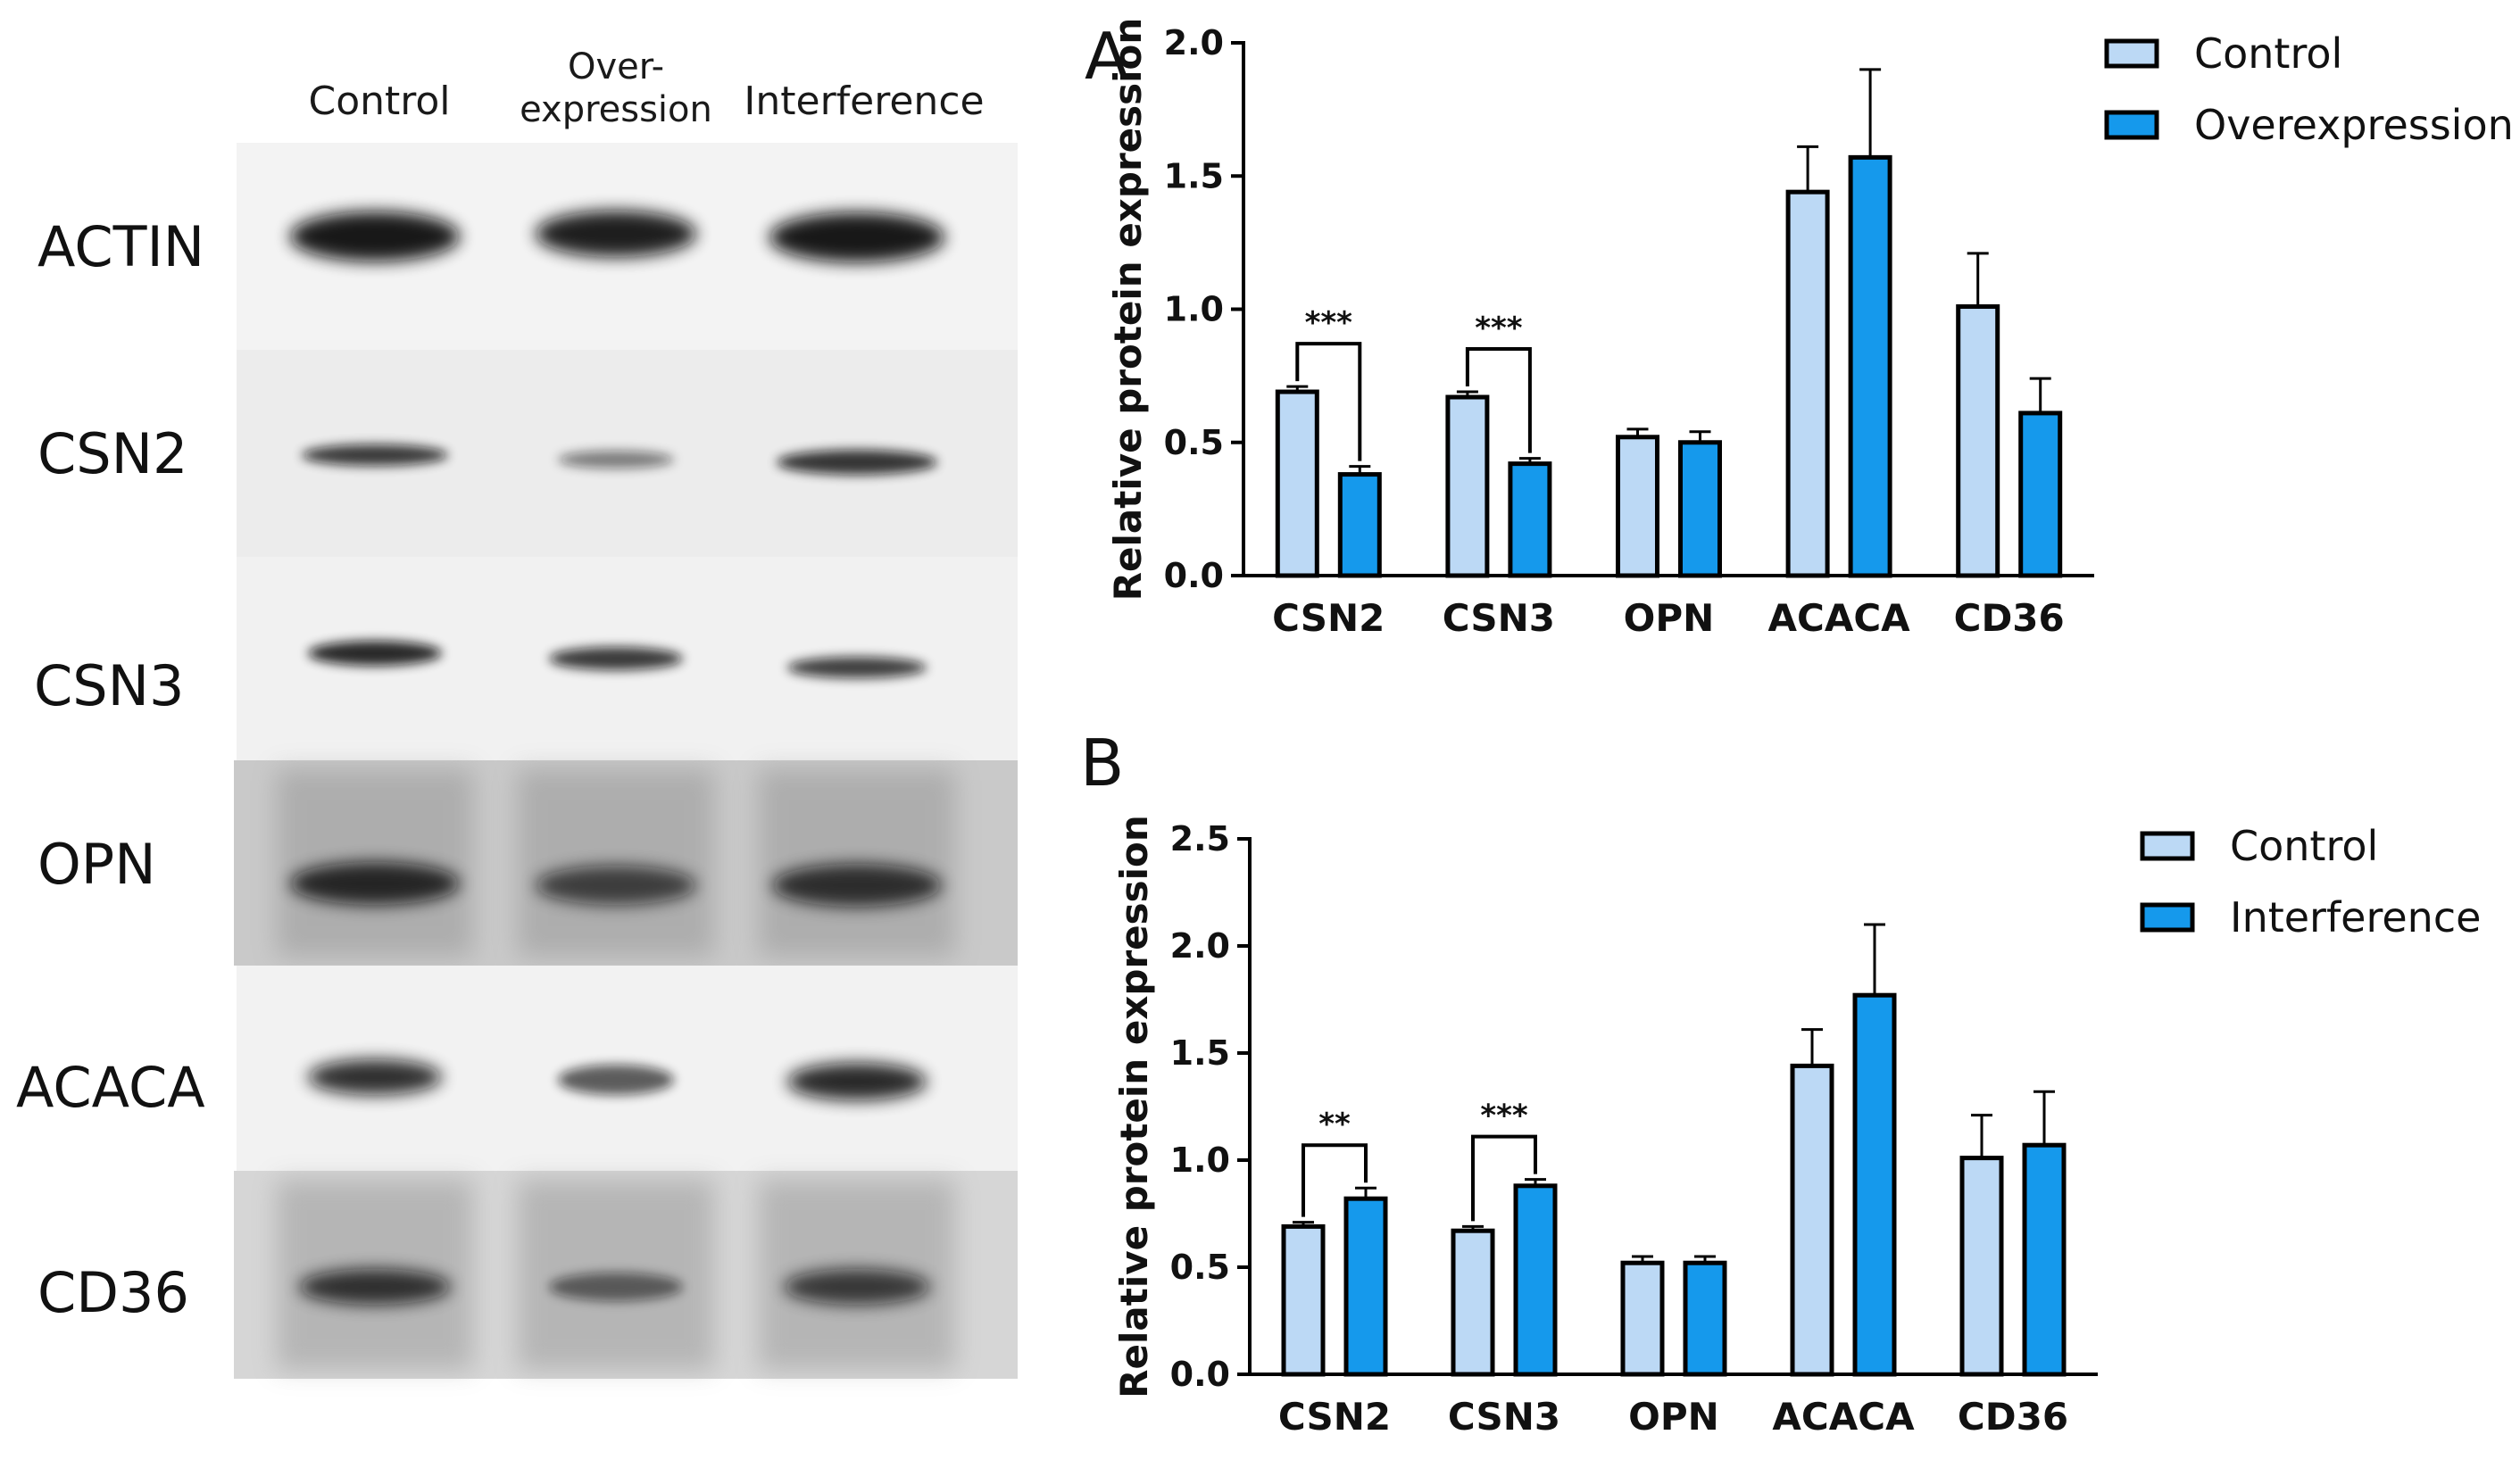 Image resolution: width=2520 pixels, height=1468 pixels. I want to click on bar-interference-opn, so click(1705, 1318).